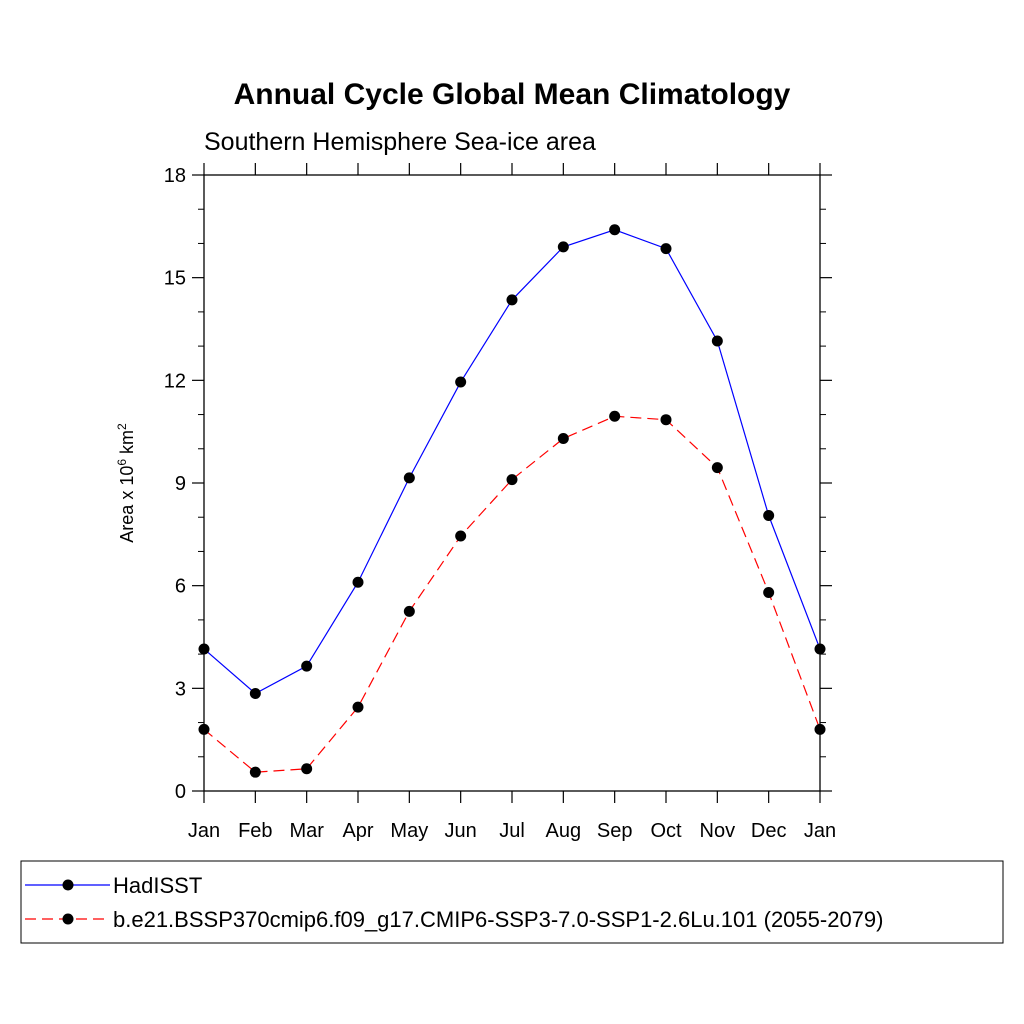 This screenshot has height=1024, width=1024. What do you see at coordinates (718, 831) in the screenshot?
I see `x-tick-label: Nov` at bounding box center [718, 831].